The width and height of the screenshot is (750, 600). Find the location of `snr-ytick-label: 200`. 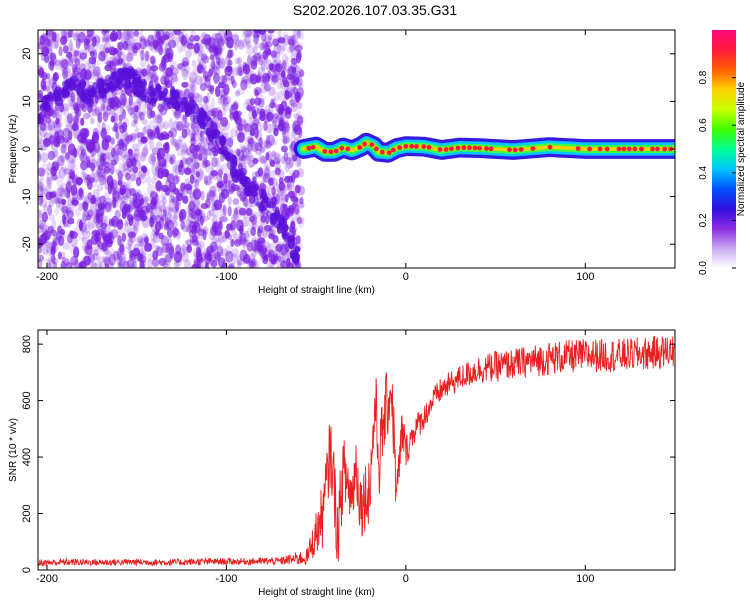

snr-ytick-label: 200 is located at coordinates (27, 513).